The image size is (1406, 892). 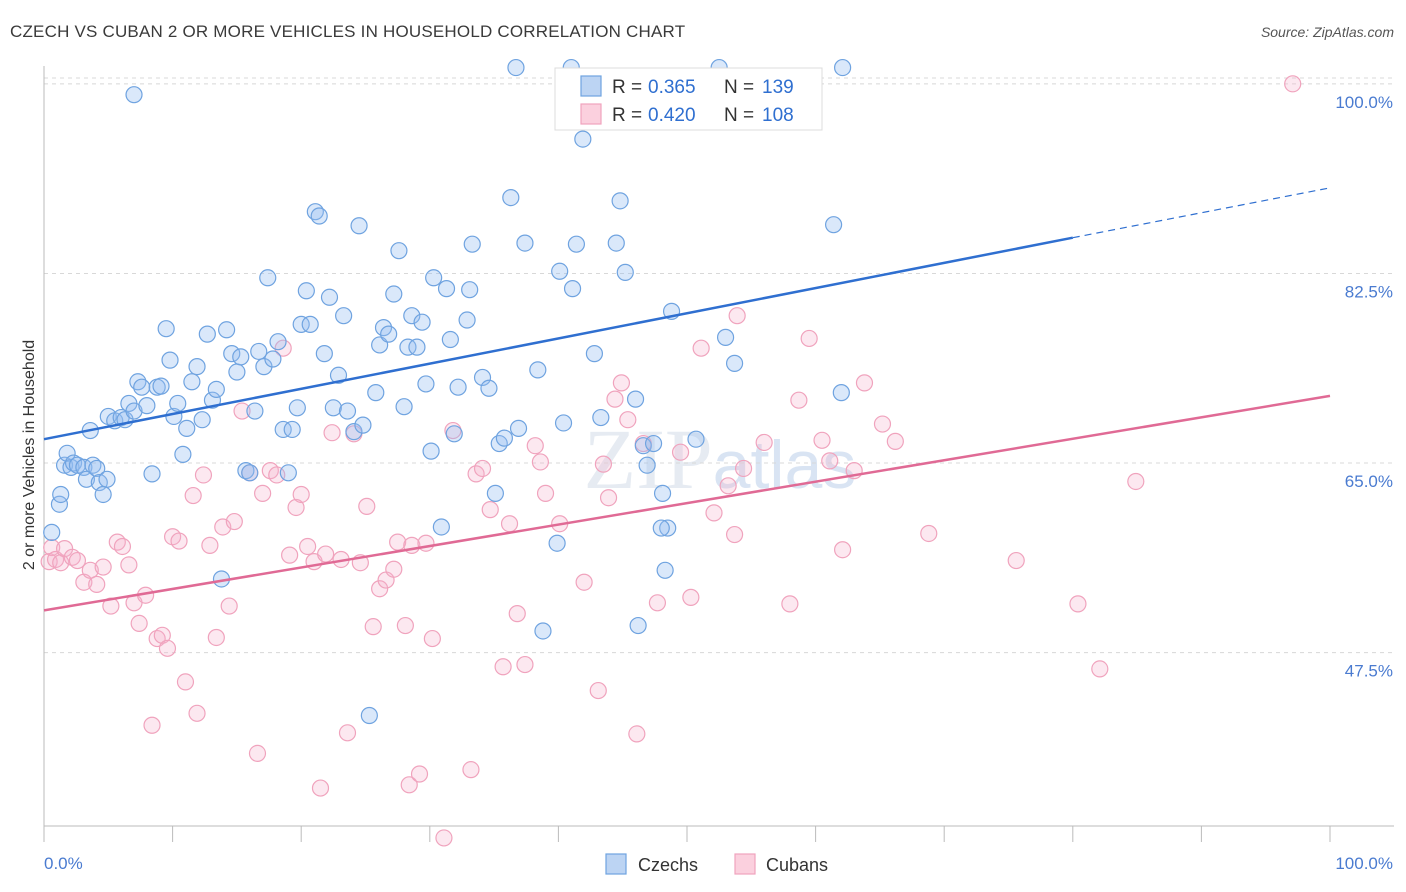 What do you see at coordinates (1364, 863) in the screenshot?
I see `x-tick-label: 100.0%` at bounding box center [1364, 863].